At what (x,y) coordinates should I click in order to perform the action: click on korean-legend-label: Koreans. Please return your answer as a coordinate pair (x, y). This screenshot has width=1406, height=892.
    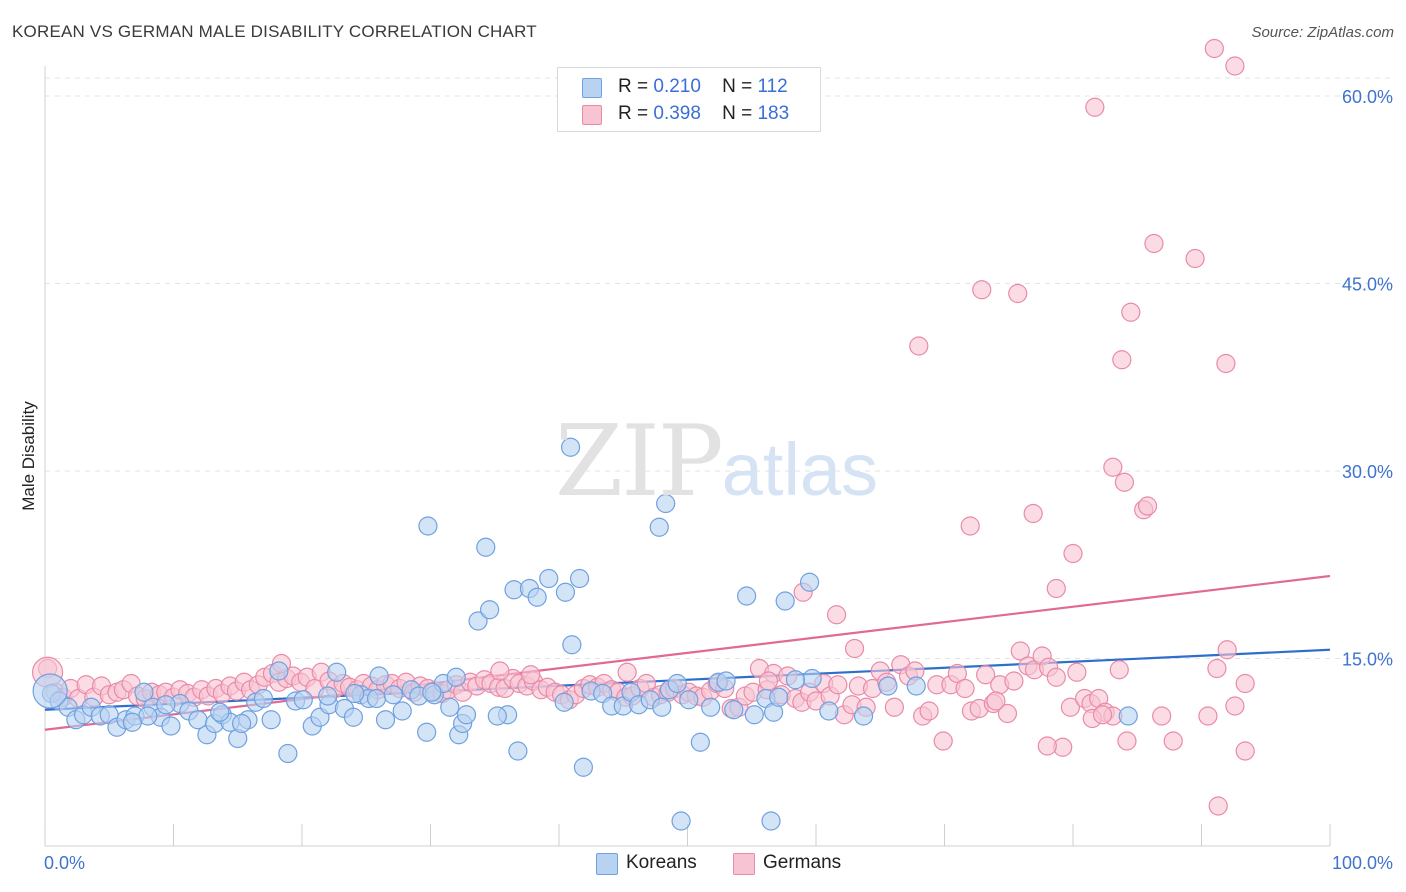
    Looking at the image, I should click on (661, 862).